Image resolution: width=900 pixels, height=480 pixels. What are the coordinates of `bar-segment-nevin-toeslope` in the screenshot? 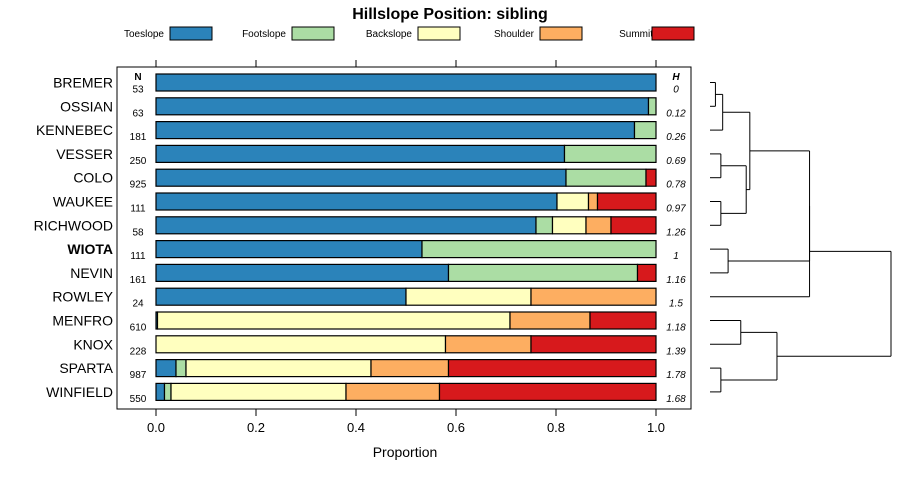 It's located at (302, 272).